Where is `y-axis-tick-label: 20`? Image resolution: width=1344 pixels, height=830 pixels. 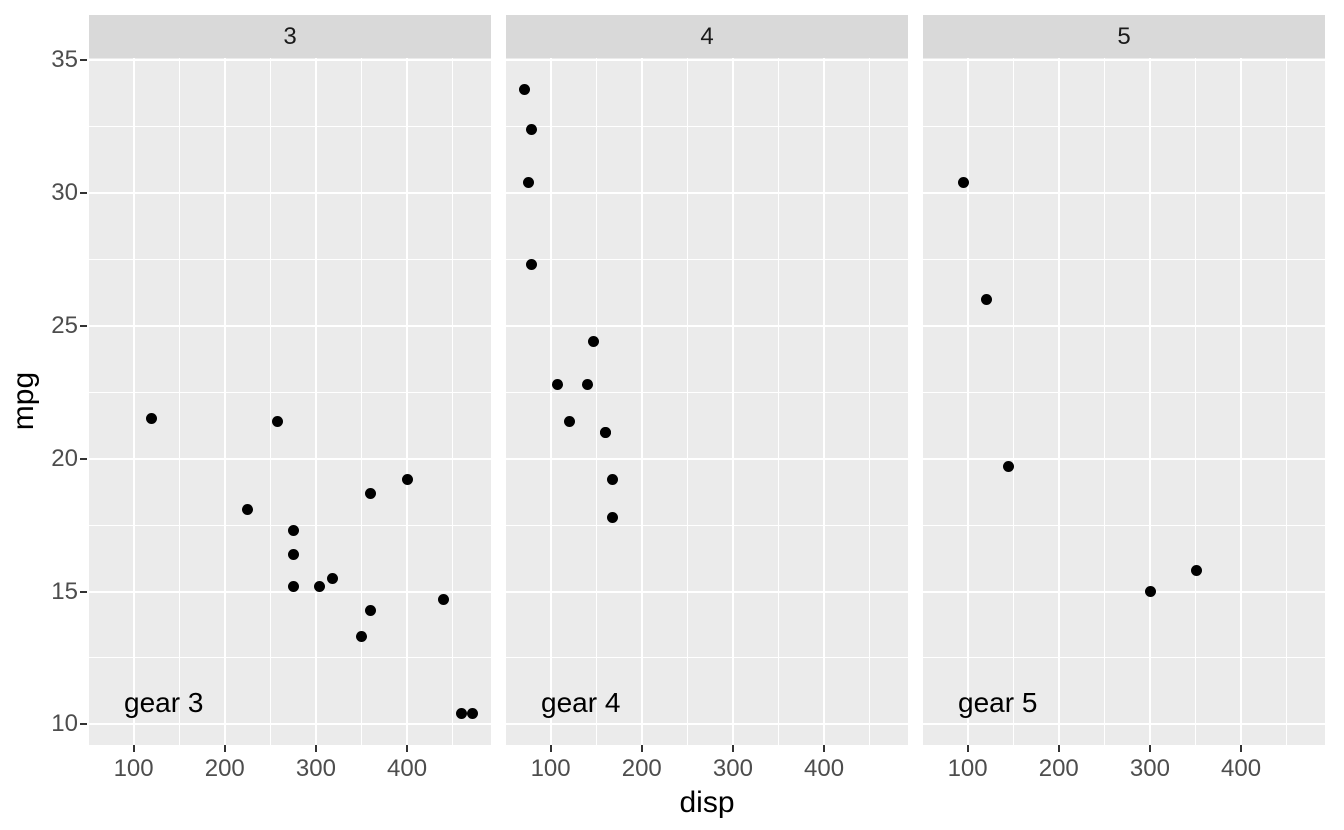
y-axis-tick-label: 20 is located at coordinates (64, 458).